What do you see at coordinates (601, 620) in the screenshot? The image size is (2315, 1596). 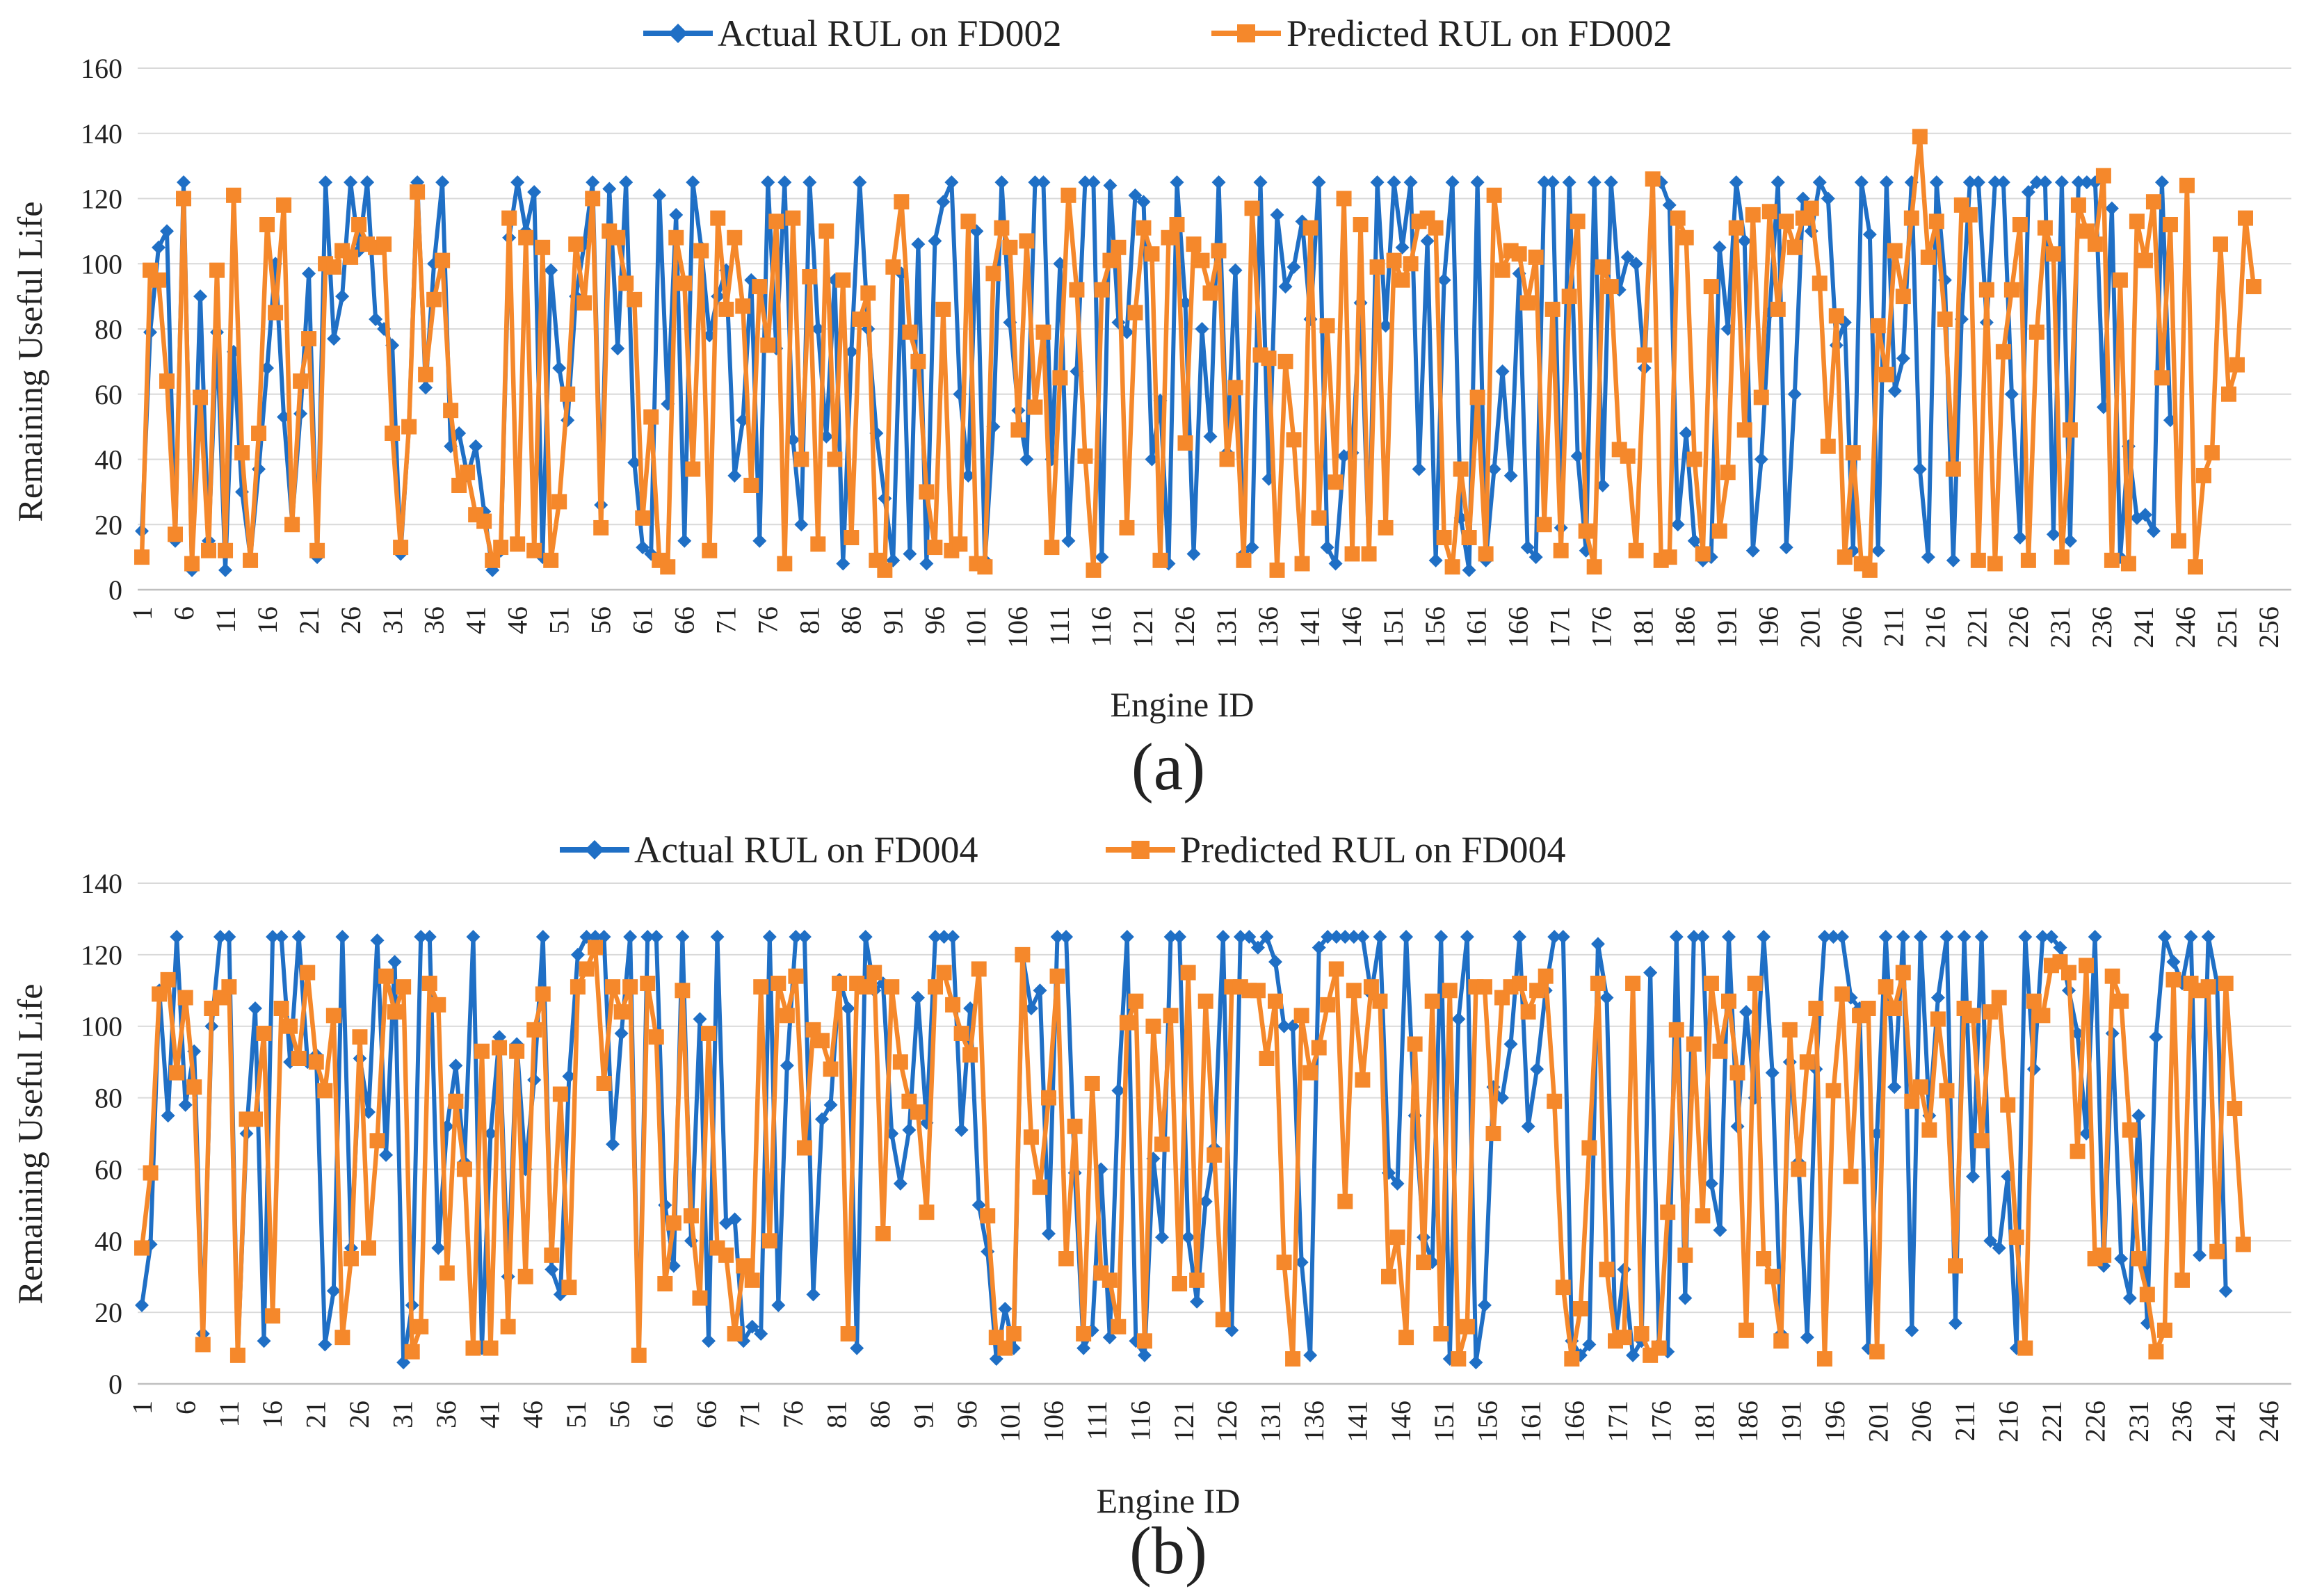 I see `x-tick-a-56: 56` at bounding box center [601, 620].